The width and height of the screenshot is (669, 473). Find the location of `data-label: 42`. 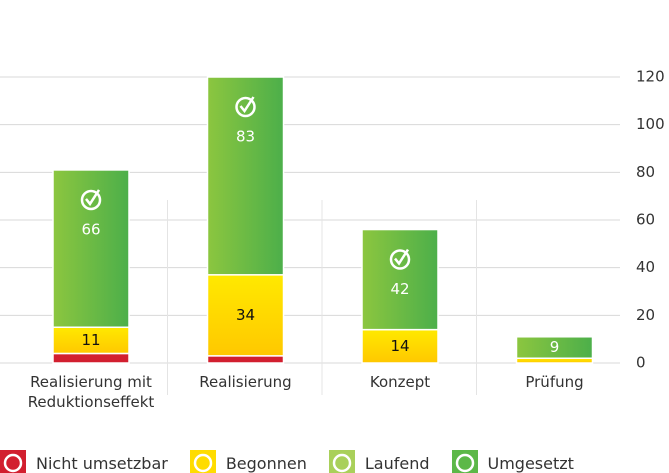

data-label: 42 is located at coordinates (399, 289).